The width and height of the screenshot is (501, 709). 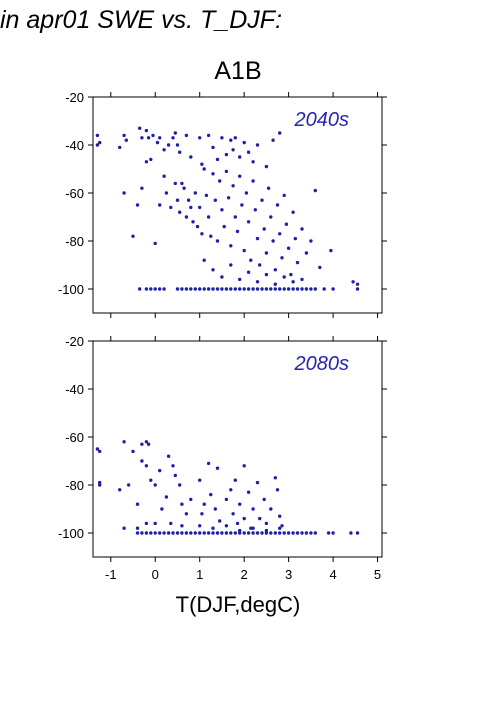 What do you see at coordinates (71, 289) in the screenshot?
I see `y-tick-label: -100` at bounding box center [71, 289].